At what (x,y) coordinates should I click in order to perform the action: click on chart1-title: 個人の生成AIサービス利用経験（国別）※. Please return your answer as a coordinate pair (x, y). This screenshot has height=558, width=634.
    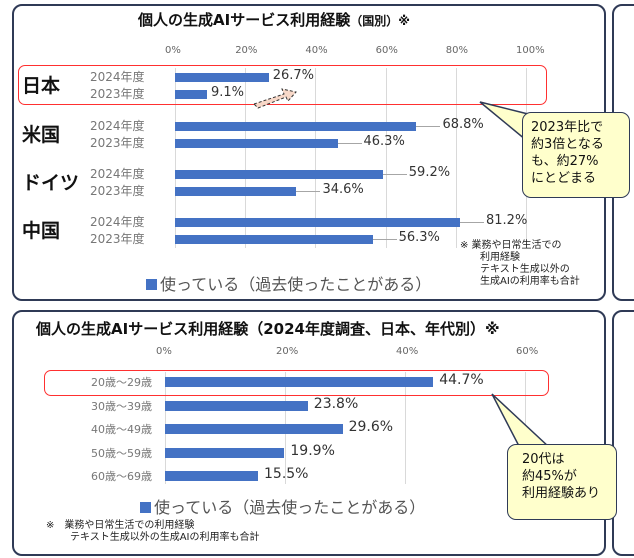
    Looking at the image, I should click on (274, 20).